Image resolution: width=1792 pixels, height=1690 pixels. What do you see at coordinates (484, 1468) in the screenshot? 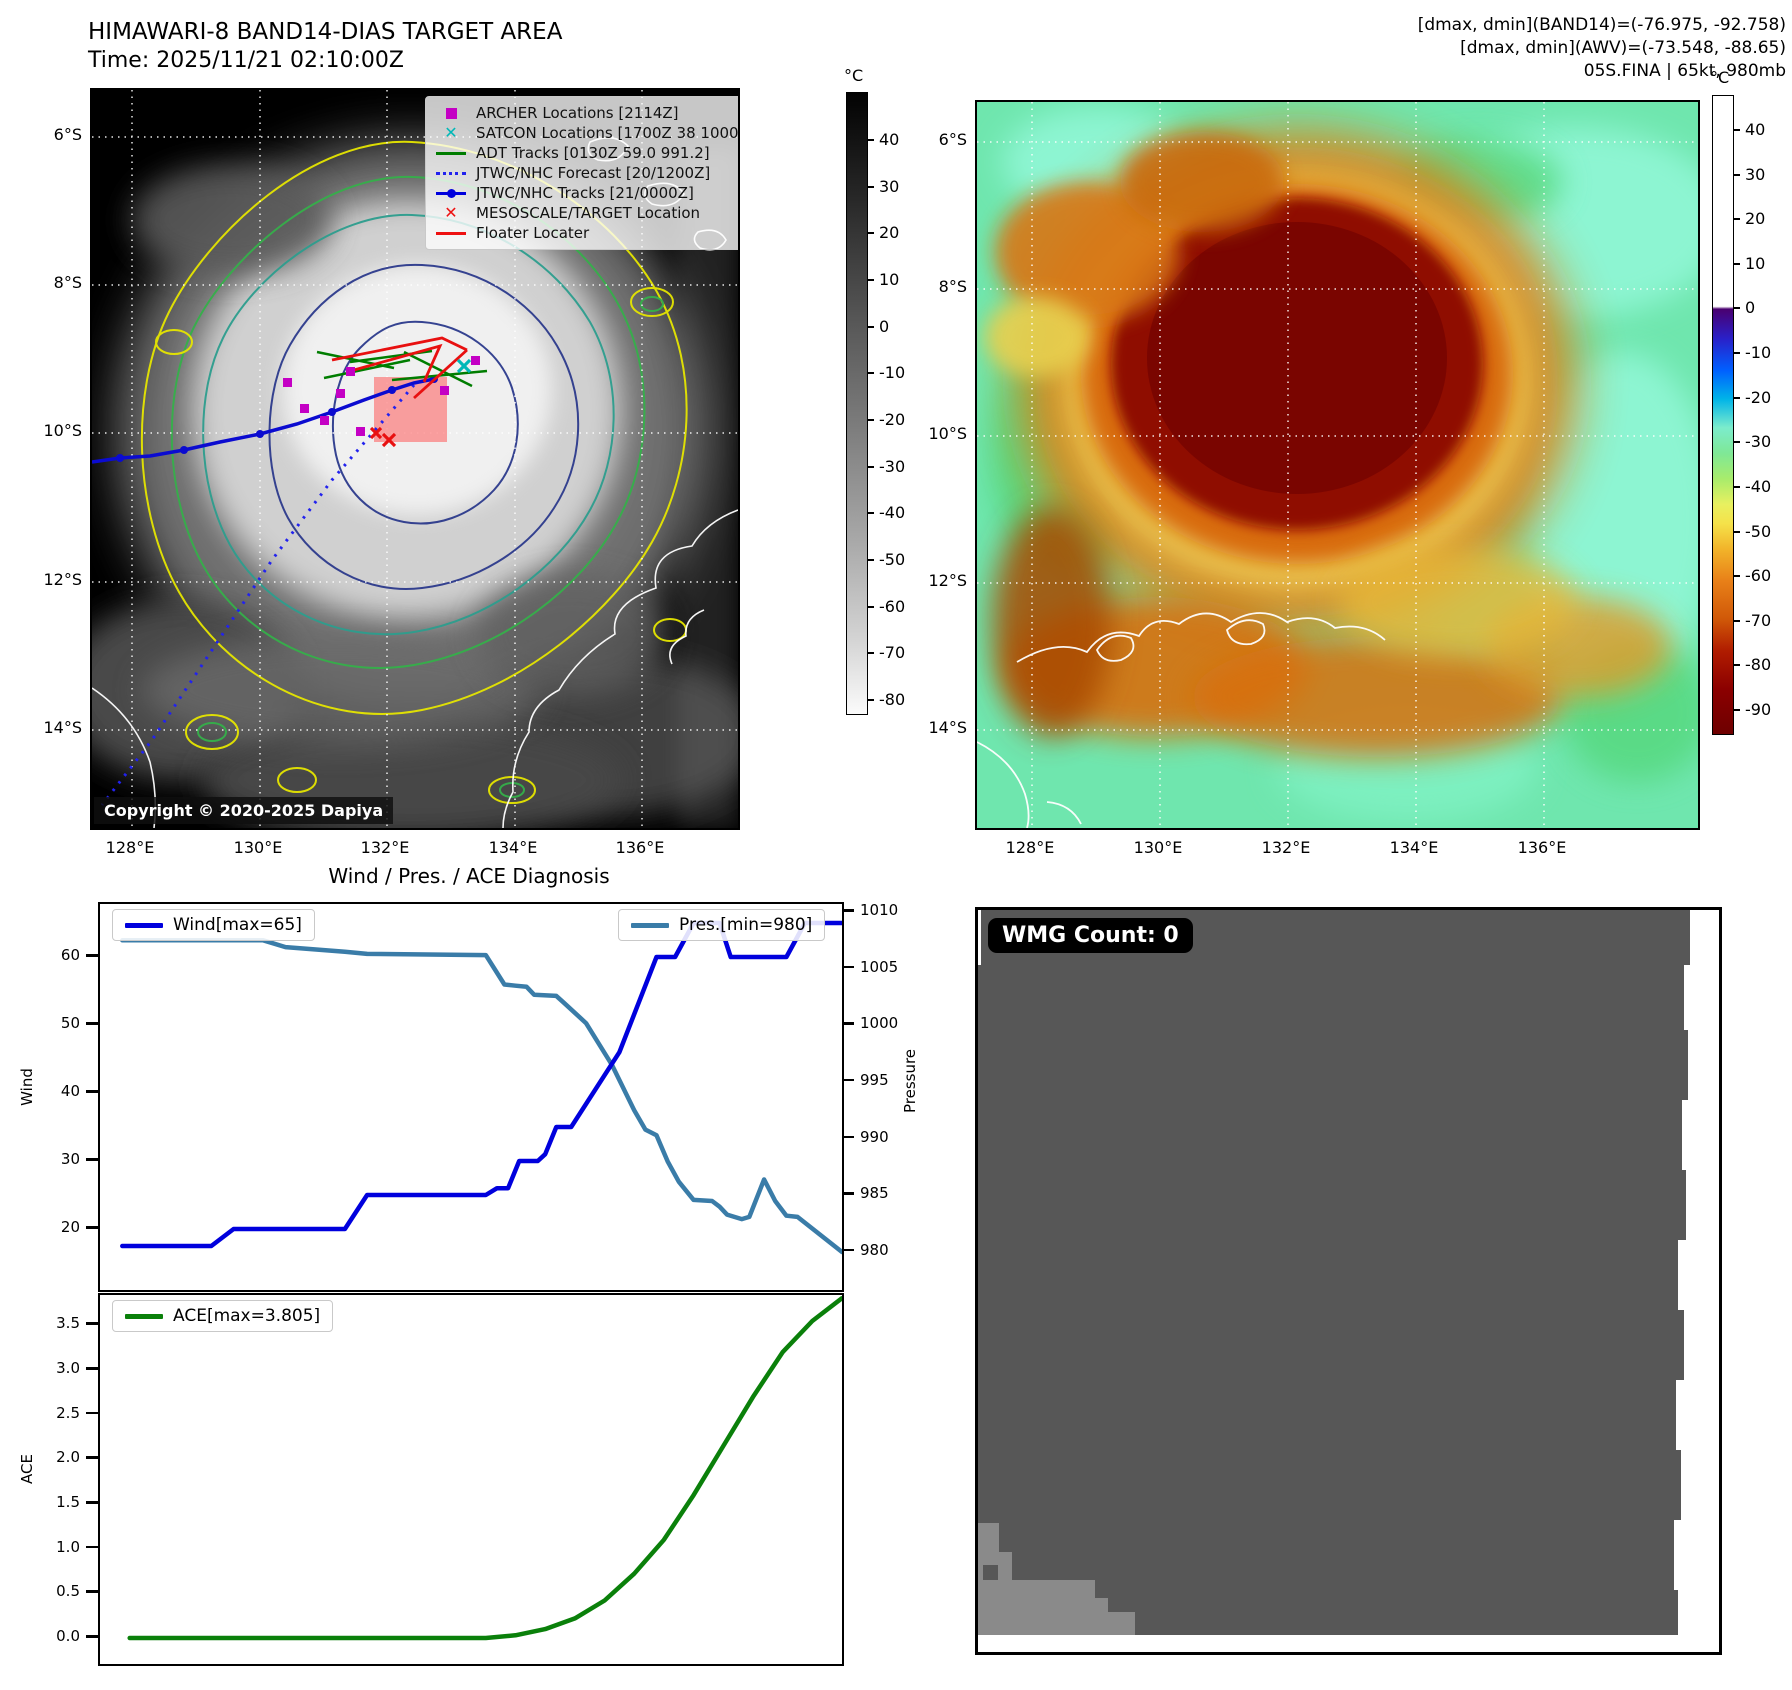
I see `ace-line` at bounding box center [484, 1468].